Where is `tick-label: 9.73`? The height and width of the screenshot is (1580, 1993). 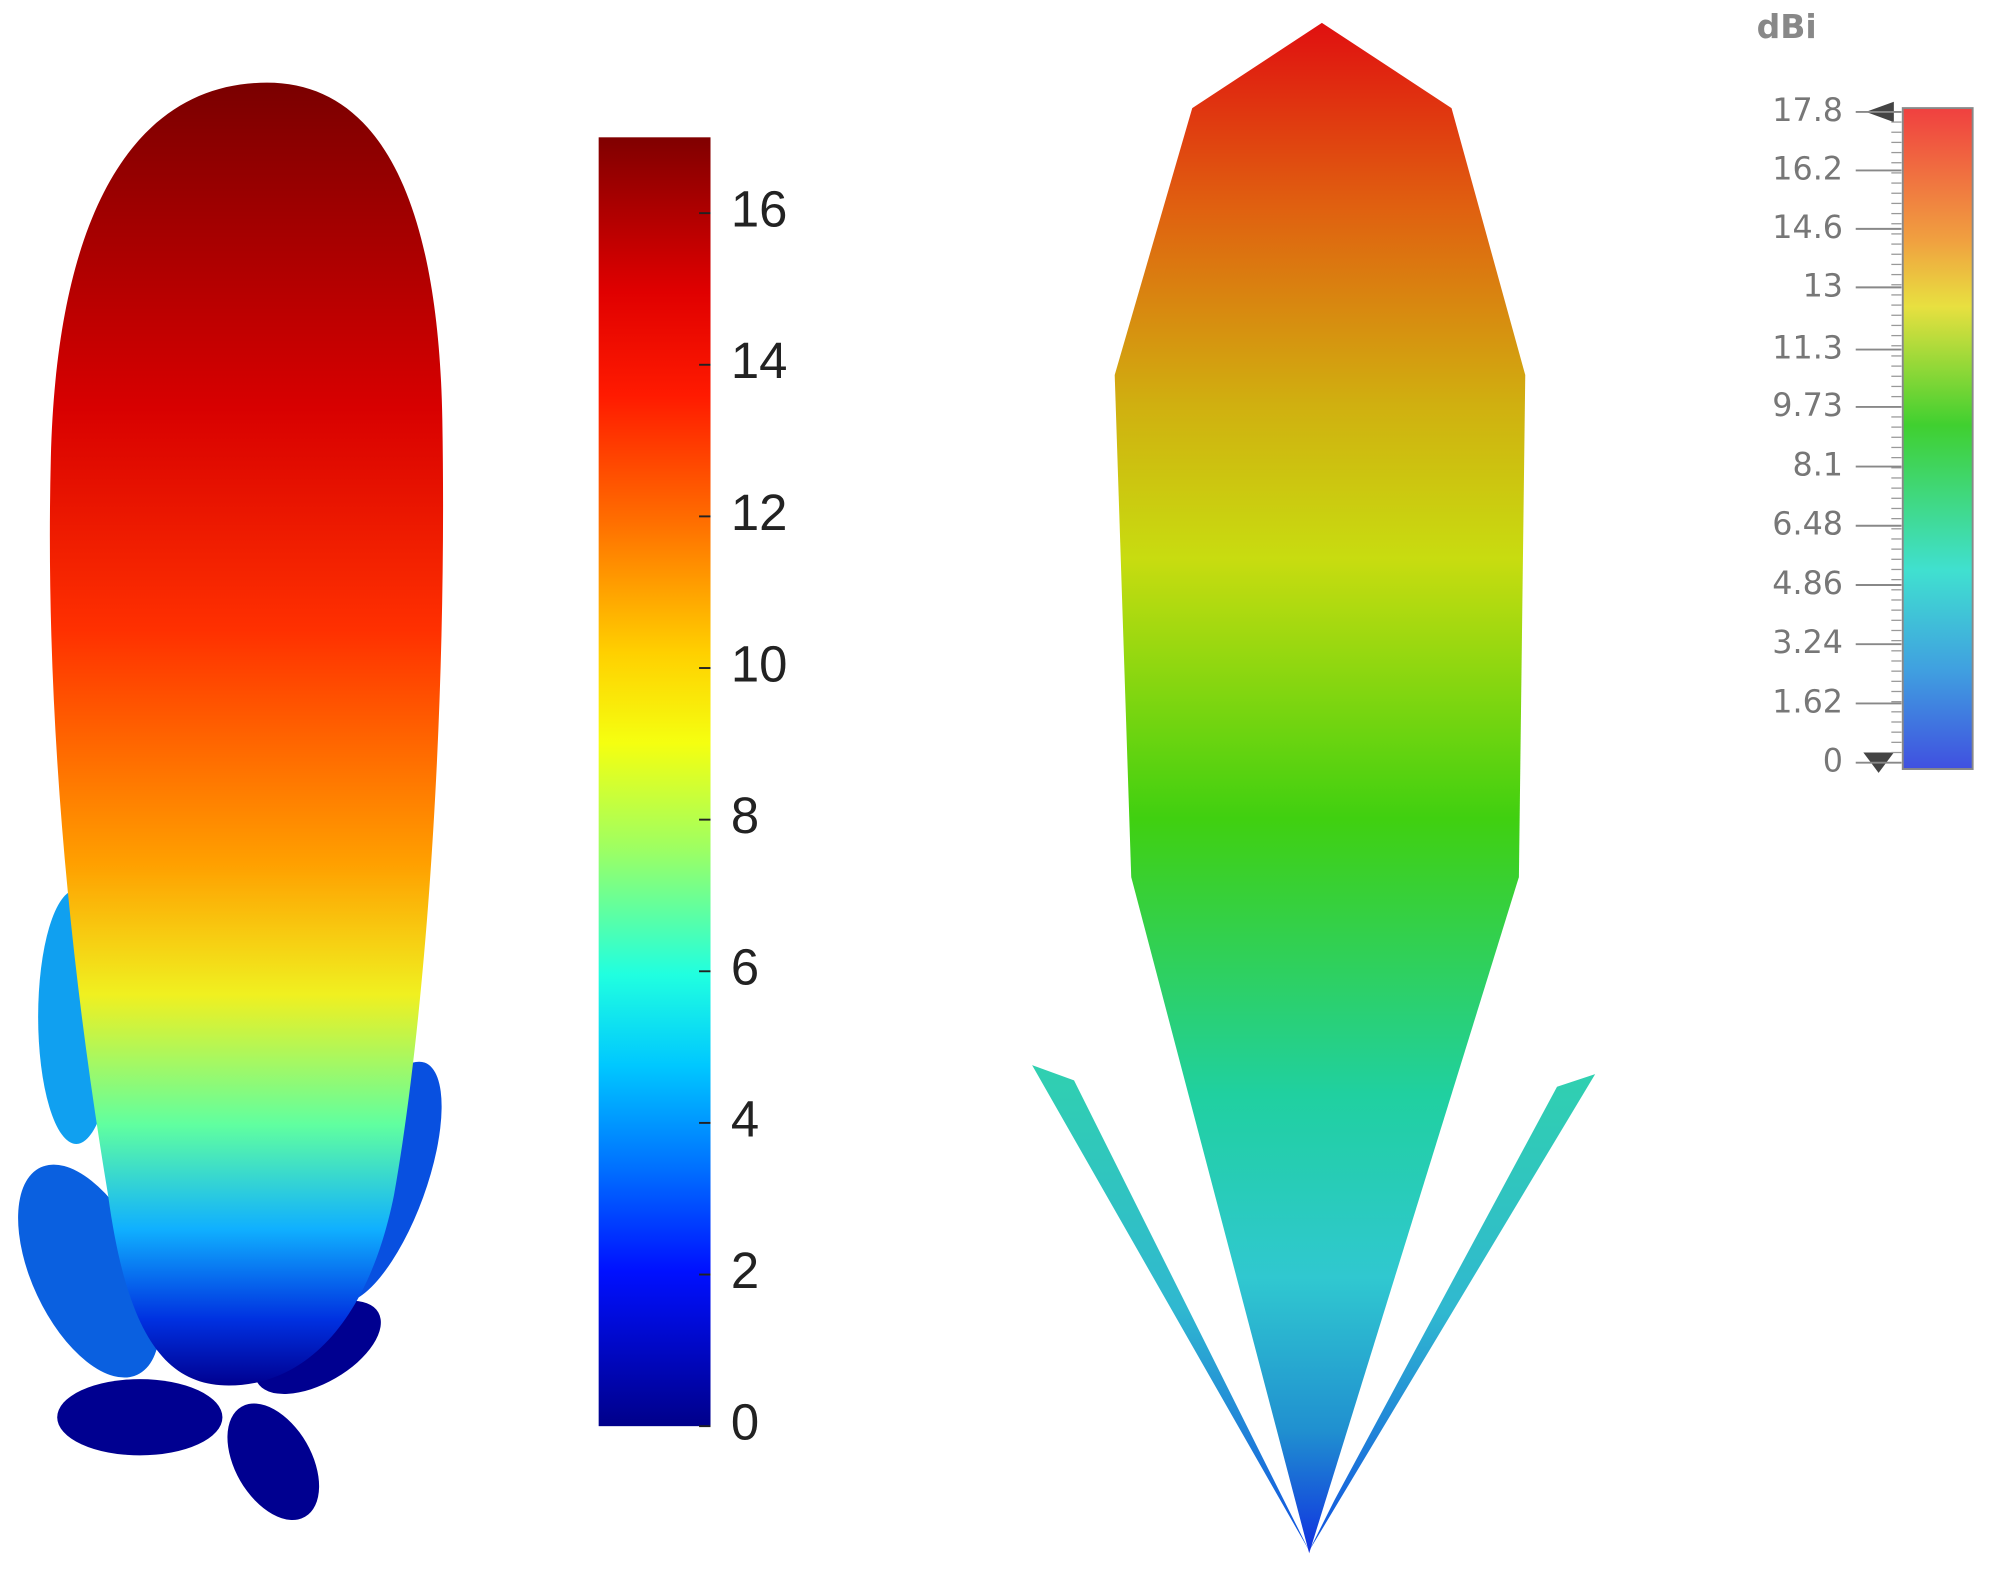 tick-label: 9.73 is located at coordinates (1807, 406).